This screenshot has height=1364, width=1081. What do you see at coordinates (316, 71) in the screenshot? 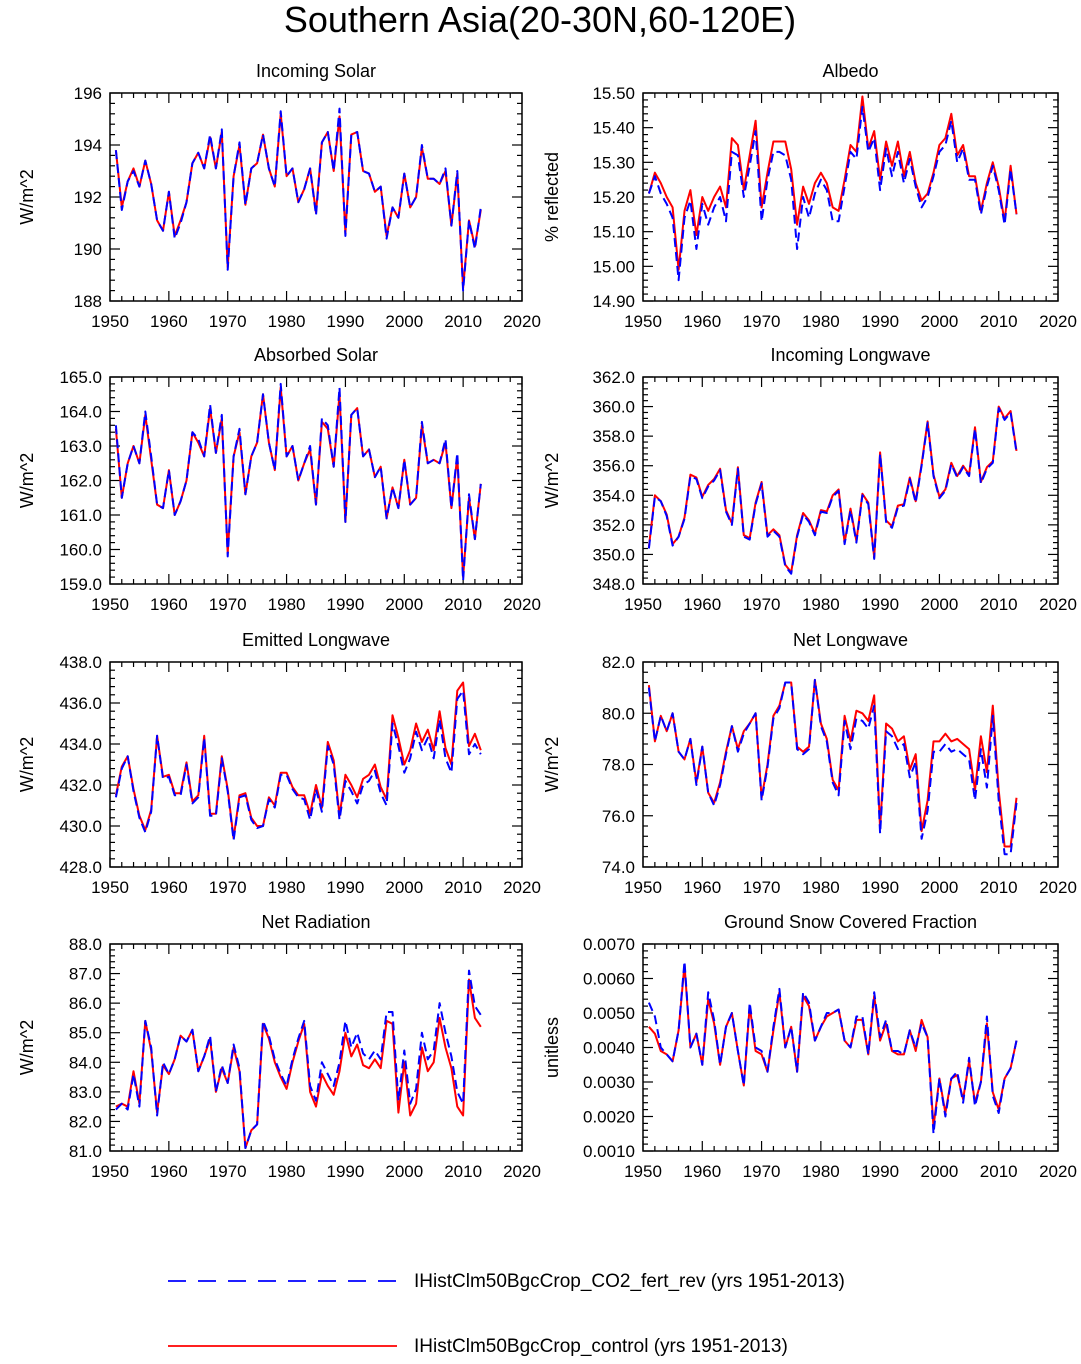
I see `chart-incoming-solar-title: Incoming Solar` at bounding box center [316, 71].